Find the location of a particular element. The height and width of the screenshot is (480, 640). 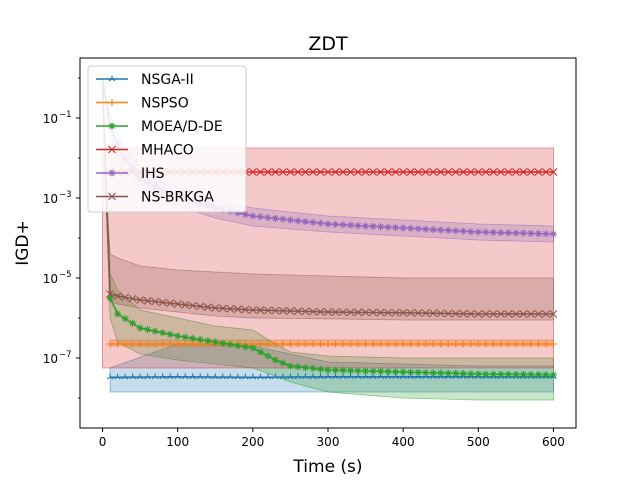

x-tick-label: 100 is located at coordinates (177, 442).